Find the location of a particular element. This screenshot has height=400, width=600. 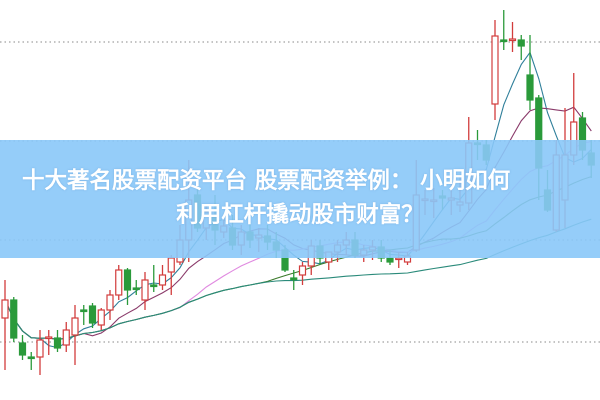

headline-line-2: 利用杠杆撬动股市财富？ is located at coordinates (300, 215).